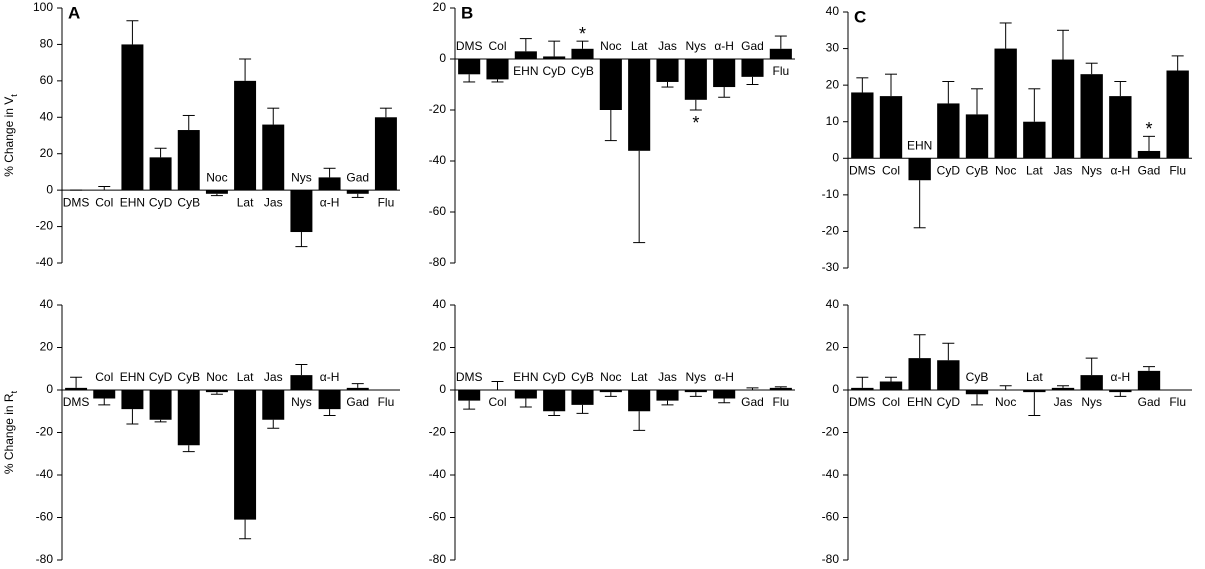 This screenshot has height=569, width=1205. Describe the element at coordinates (14, 391) in the screenshot. I see `y-axis-label-sub: t` at that location.